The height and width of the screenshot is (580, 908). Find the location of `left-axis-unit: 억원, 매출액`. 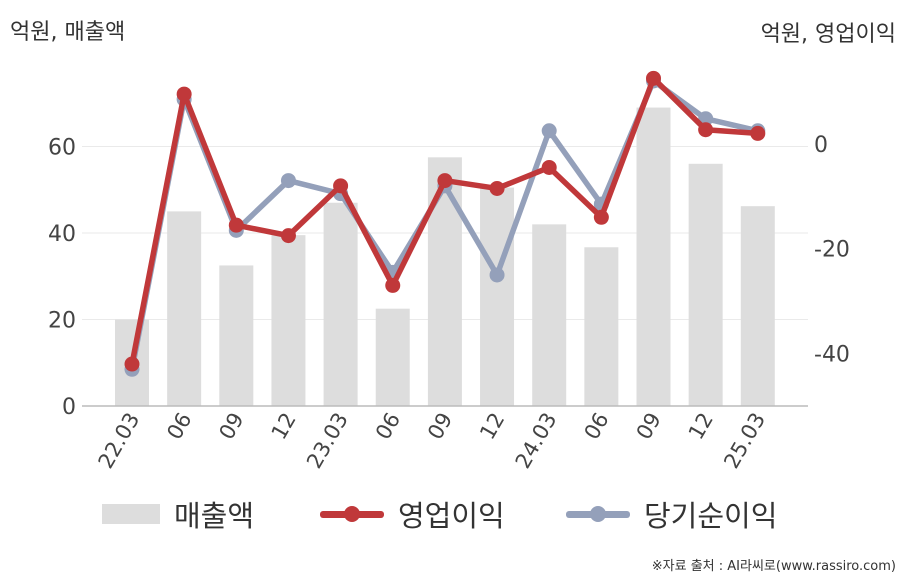

left-axis-unit: 억원, 매출액 is located at coordinates (68, 32).